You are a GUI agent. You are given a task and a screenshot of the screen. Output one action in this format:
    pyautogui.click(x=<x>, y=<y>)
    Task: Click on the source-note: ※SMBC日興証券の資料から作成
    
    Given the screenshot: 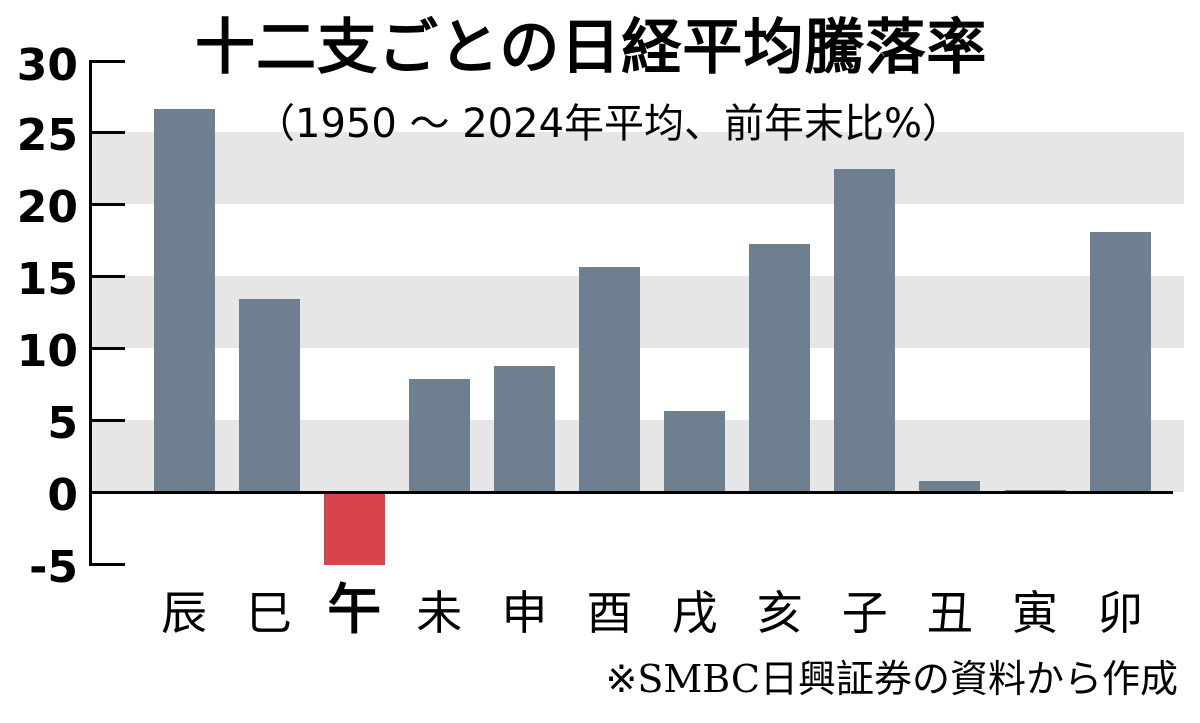 What is the action you would take?
    pyautogui.click(x=892, y=679)
    